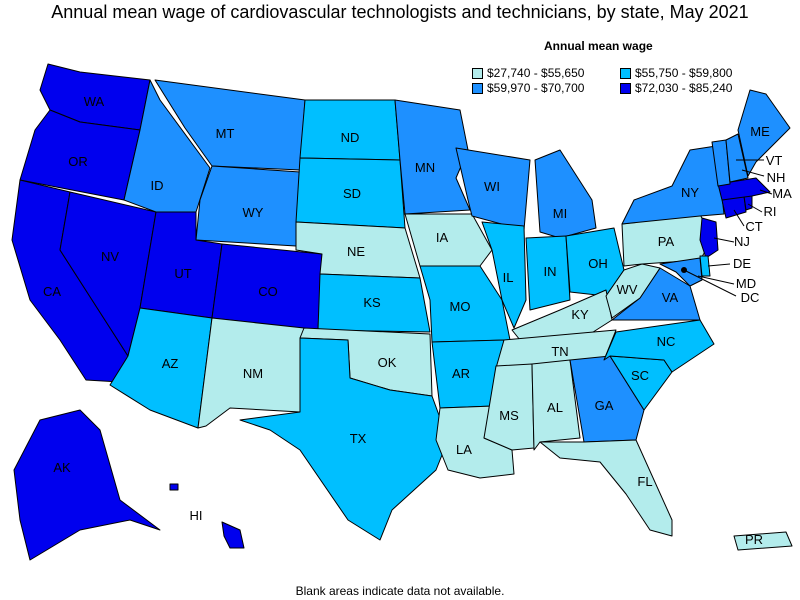  What do you see at coordinates (755, 208) in the screenshot?
I see `leader-RI` at bounding box center [755, 208].